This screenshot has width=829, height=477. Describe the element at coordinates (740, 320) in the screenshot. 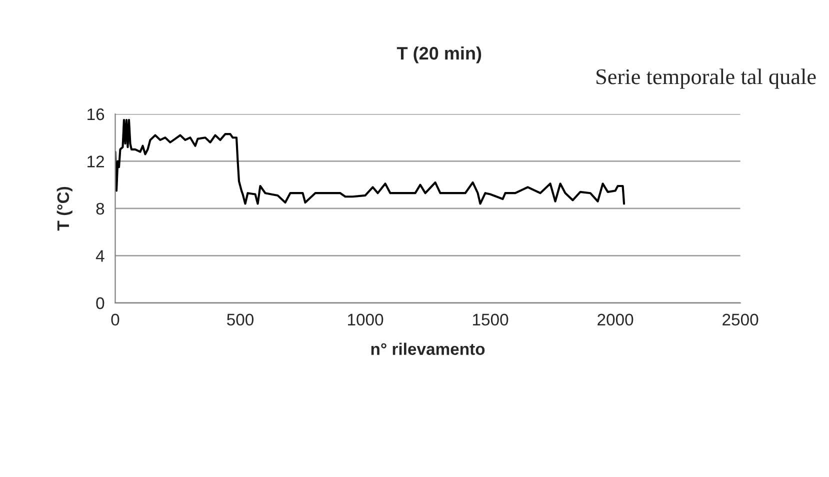

I see `x-tick-label: 2500` at that location.